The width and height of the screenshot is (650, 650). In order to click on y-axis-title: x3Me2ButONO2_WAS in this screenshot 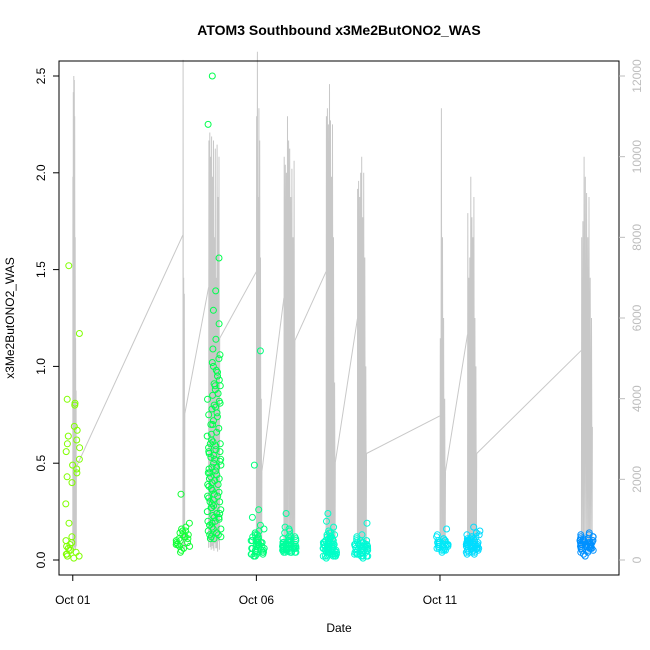, I will do `click(10, 318)`.